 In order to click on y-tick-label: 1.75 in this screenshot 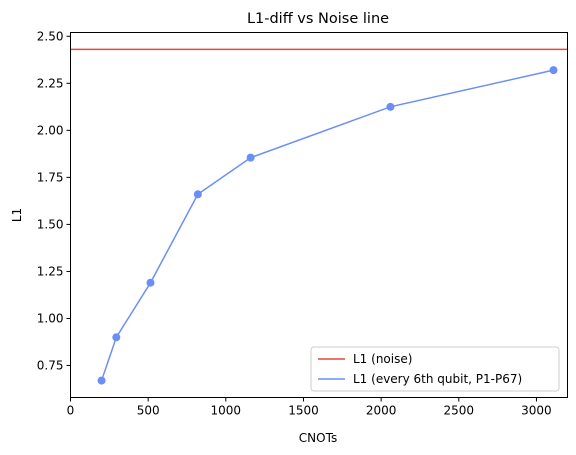, I will do `click(50, 177)`.